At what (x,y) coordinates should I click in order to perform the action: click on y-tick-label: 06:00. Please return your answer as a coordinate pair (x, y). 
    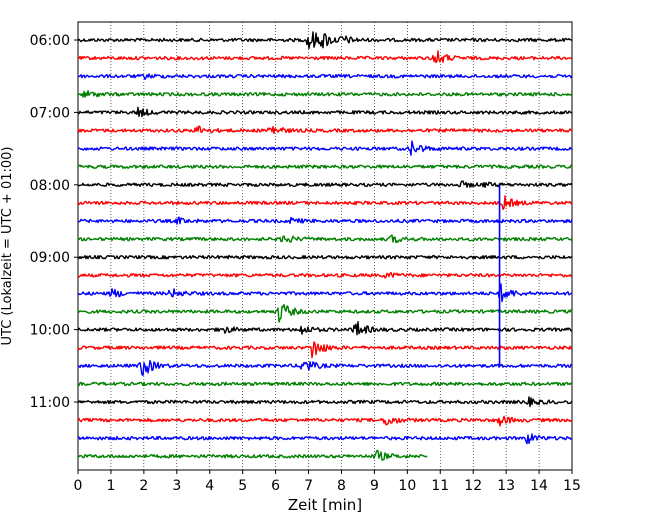
    Looking at the image, I should click on (50, 41).